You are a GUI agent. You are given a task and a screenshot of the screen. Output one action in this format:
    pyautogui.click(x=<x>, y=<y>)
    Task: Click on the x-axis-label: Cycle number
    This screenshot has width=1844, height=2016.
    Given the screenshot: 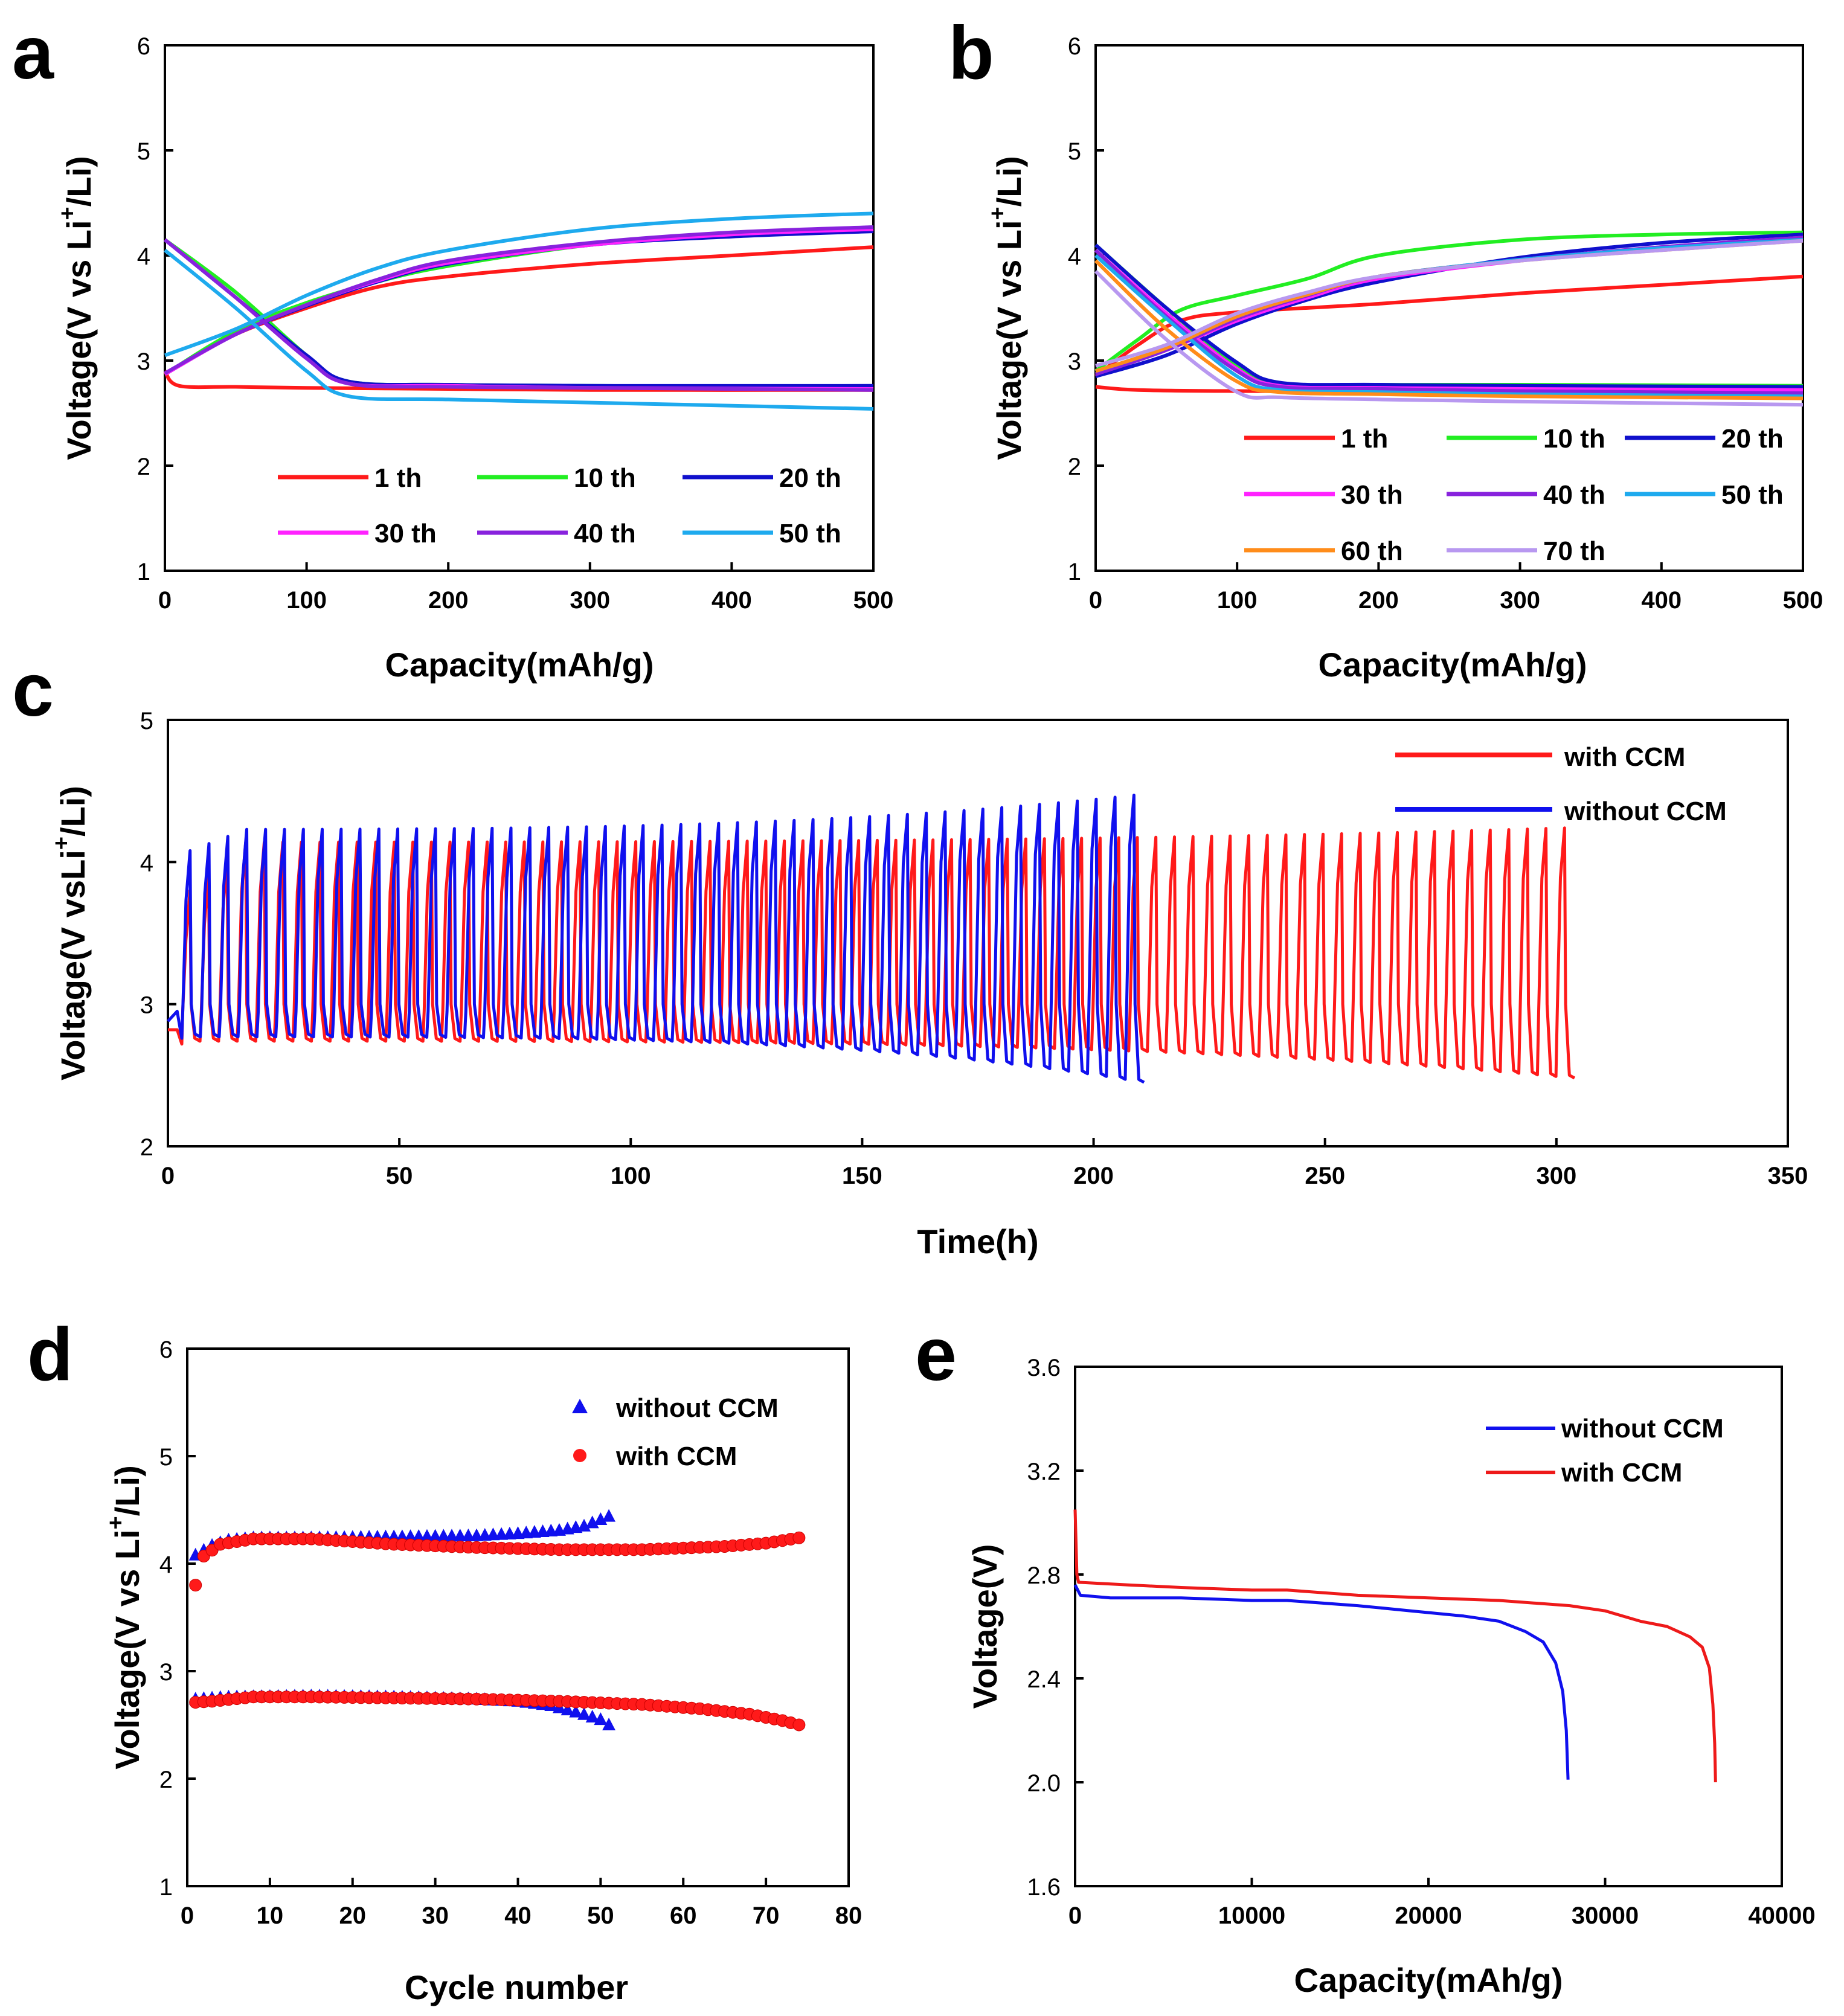 What is the action you would take?
    pyautogui.click(x=516, y=1987)
    